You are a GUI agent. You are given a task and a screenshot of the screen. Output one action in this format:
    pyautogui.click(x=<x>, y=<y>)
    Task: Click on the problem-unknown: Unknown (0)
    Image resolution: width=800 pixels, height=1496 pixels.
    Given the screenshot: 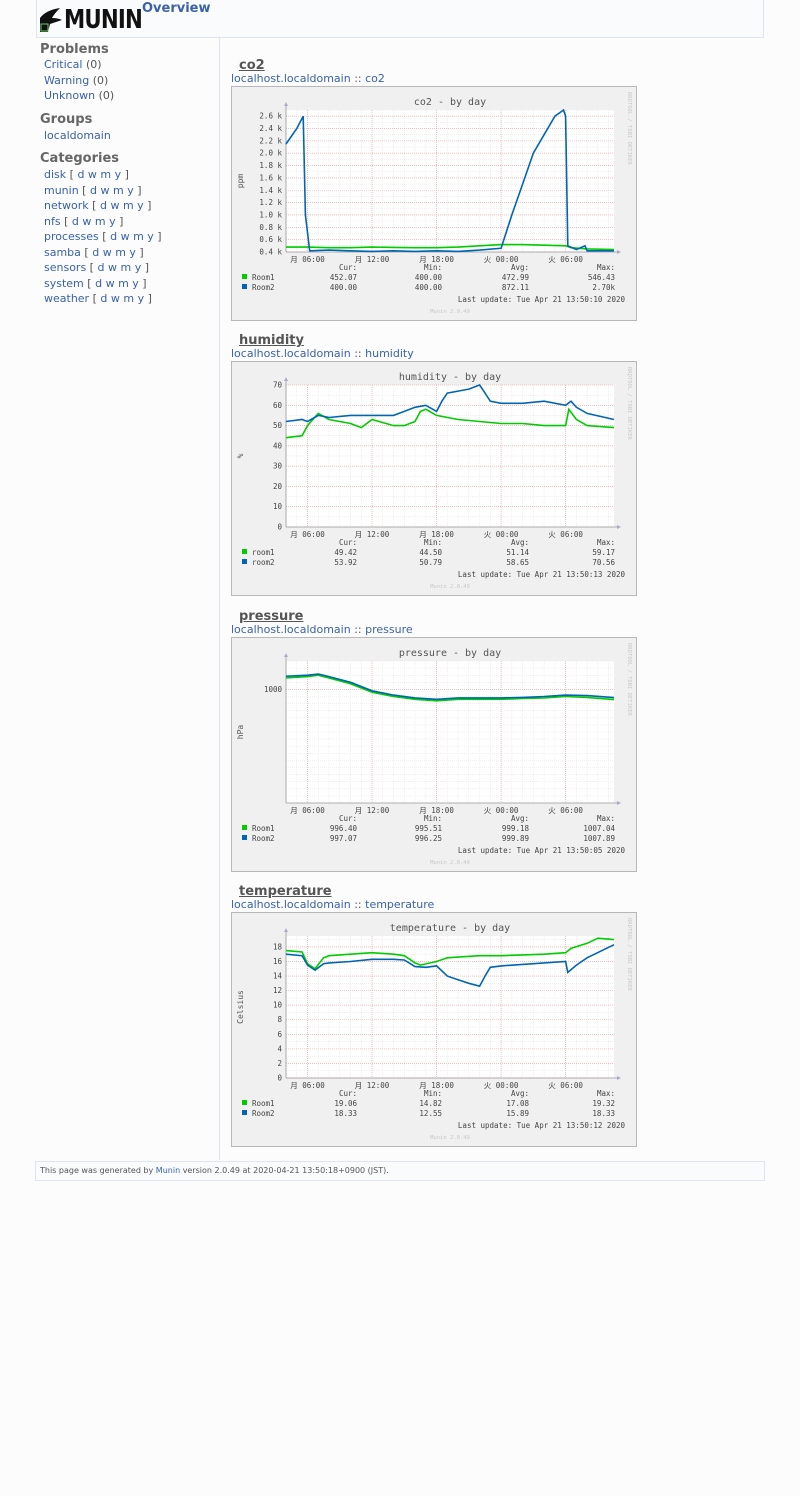 What is the action you would take?
    pyautogui.click(x=79, y=95)
    